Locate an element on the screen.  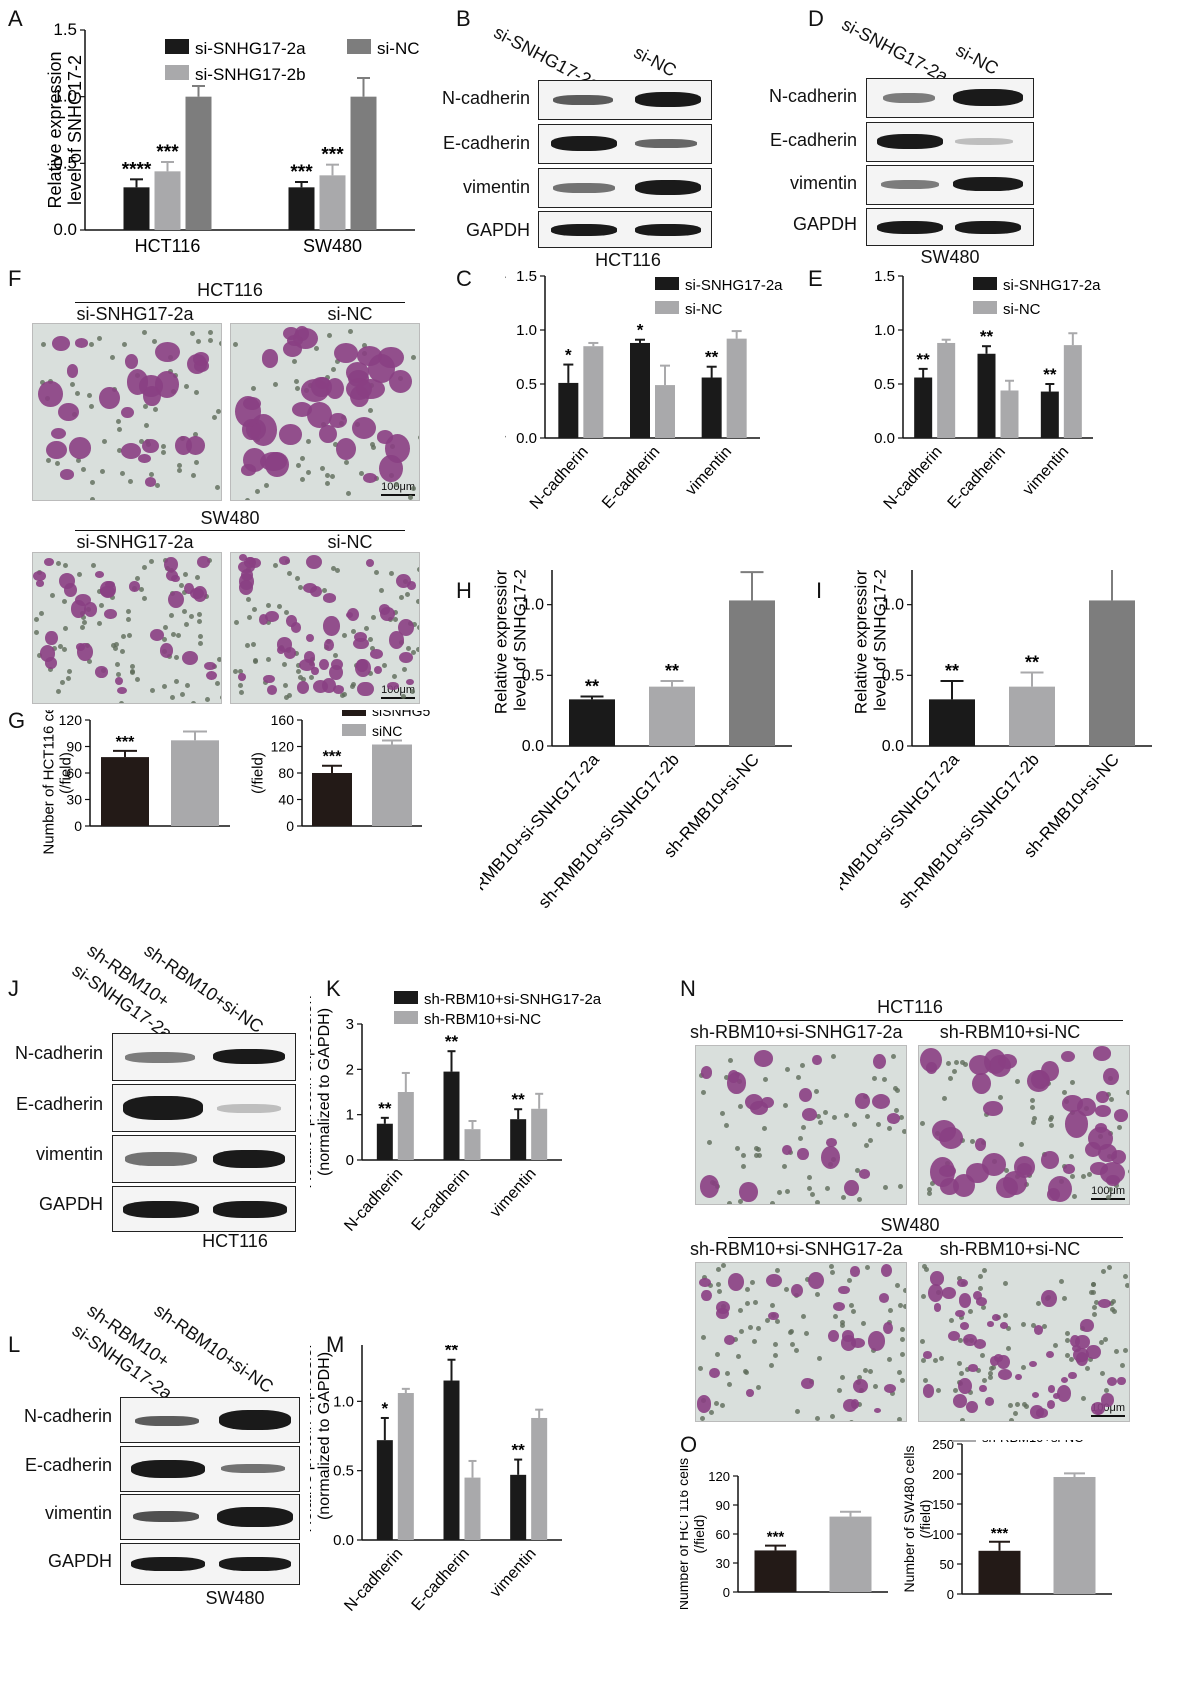
y-tick-label: 1.5 is located at coordinates (884, 277).